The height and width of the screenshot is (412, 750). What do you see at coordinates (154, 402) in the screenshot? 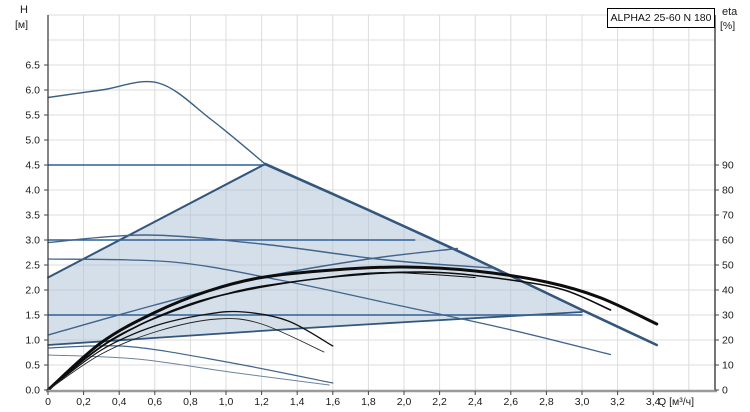
I see `tick-label: 0,6` at bounding box center [154, 402].